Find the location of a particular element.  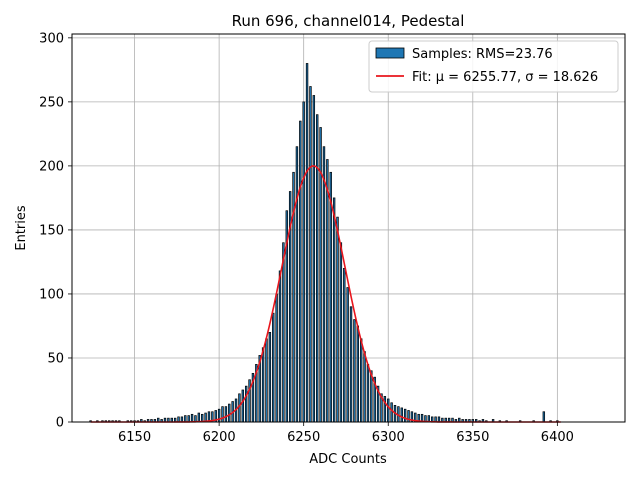

y-tick-label: 0 is located at coordinates (60, 423).